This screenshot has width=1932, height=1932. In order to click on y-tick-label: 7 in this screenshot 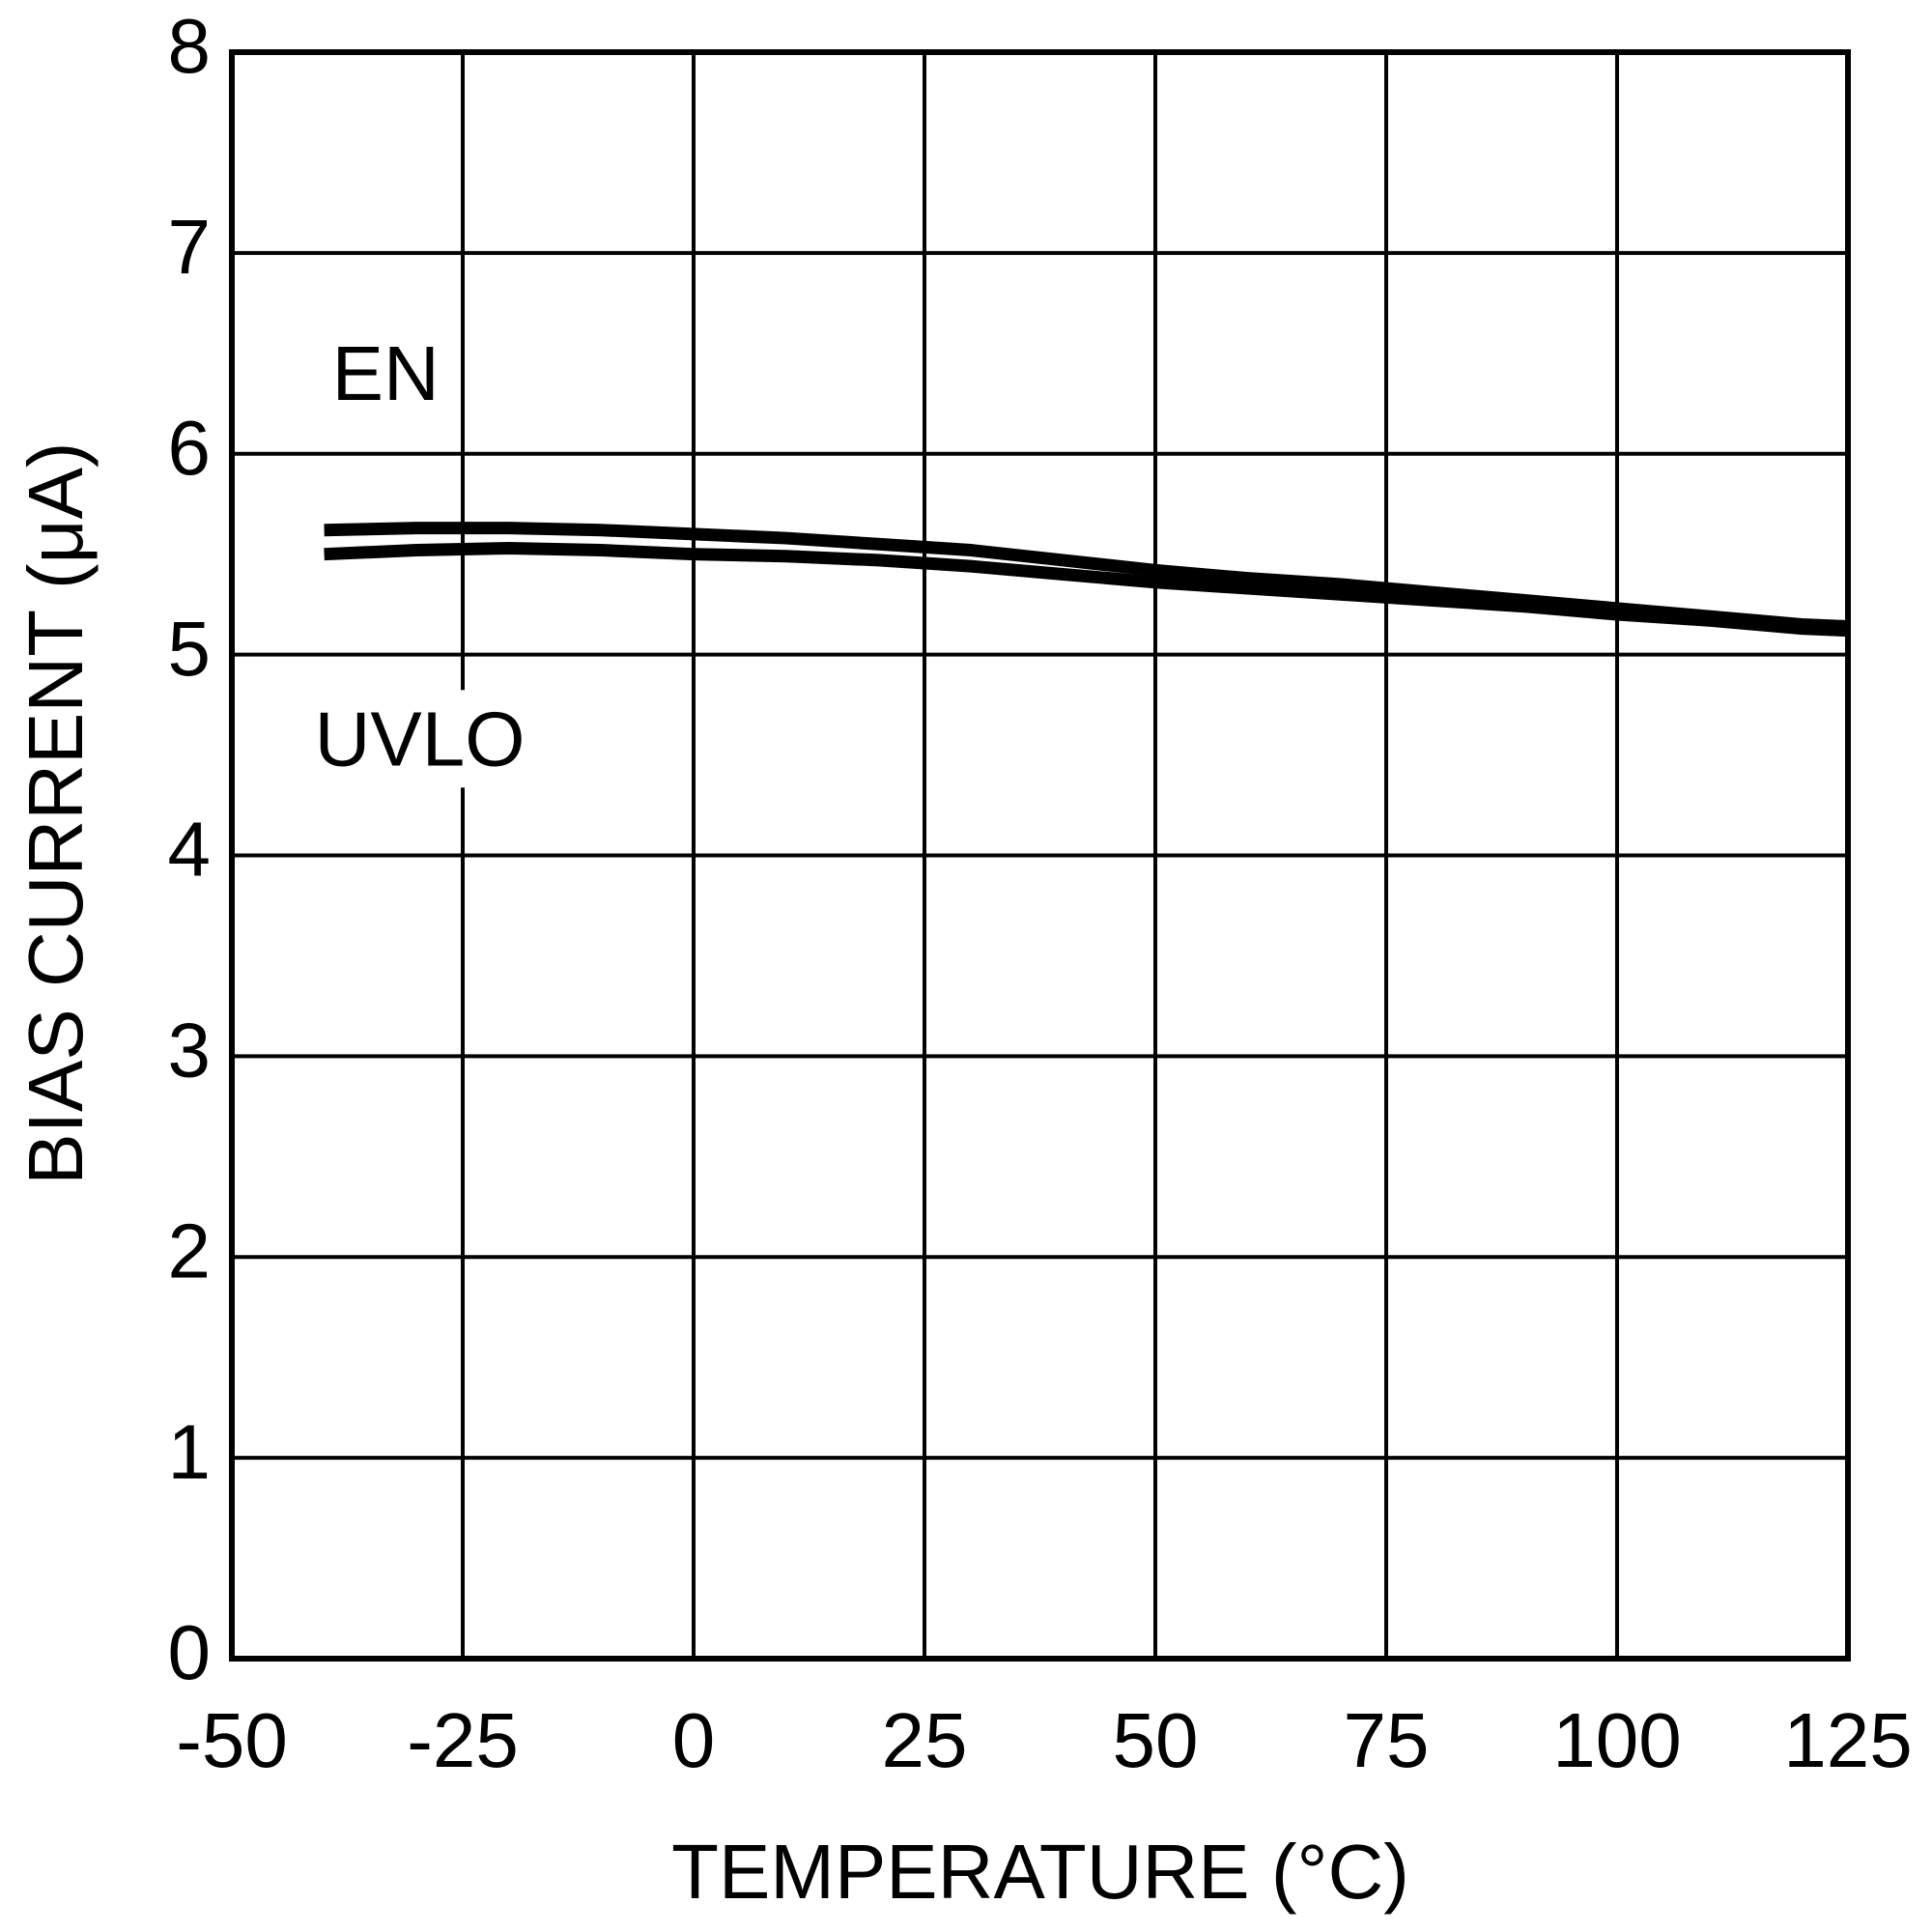, I will do `click(190, 247)`.